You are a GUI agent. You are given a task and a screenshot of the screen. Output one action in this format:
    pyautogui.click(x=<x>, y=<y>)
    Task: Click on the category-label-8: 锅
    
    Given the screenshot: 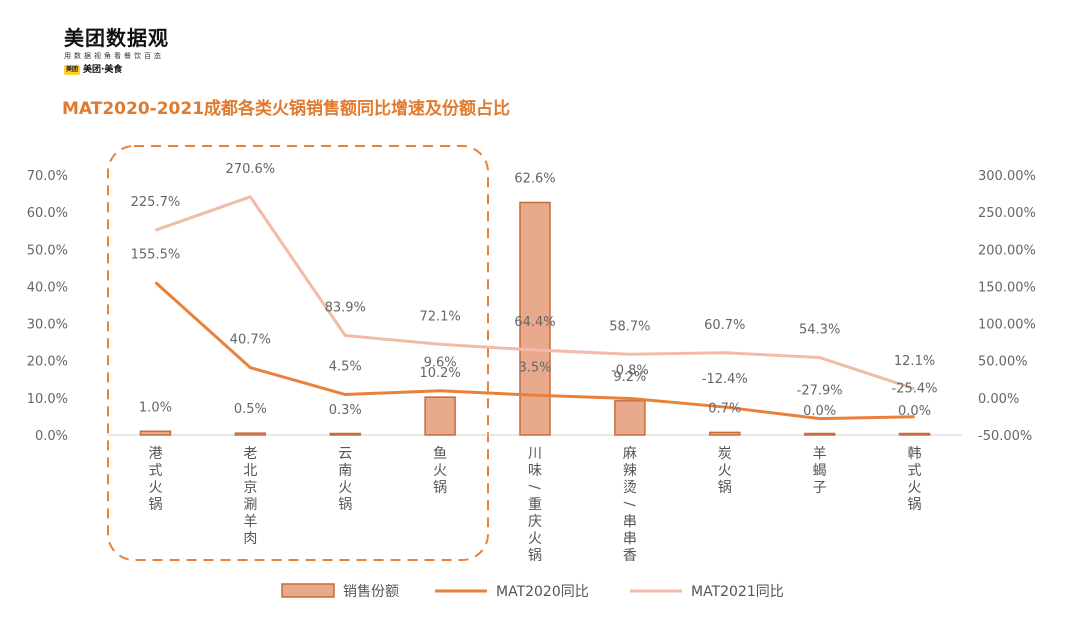 What is the action you would take?
    pyautogui.click(x=915, y=505)
    